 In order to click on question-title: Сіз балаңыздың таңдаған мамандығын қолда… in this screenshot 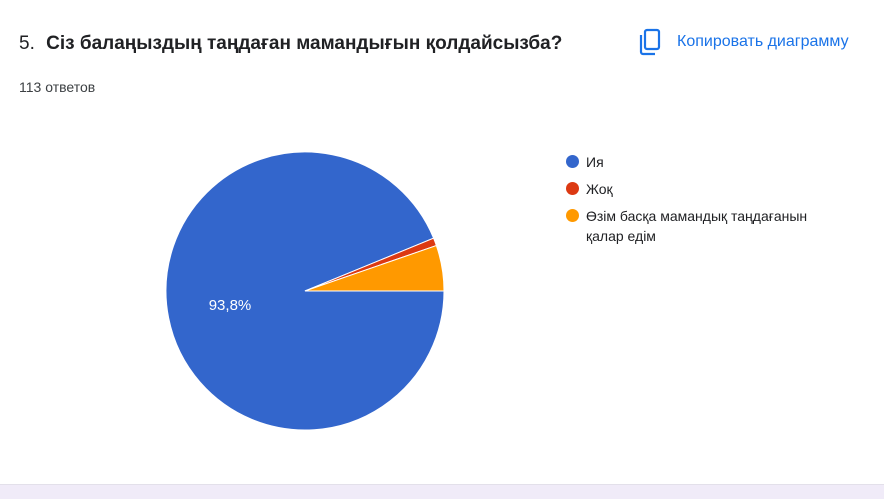, I will do `click(304, 43)`.